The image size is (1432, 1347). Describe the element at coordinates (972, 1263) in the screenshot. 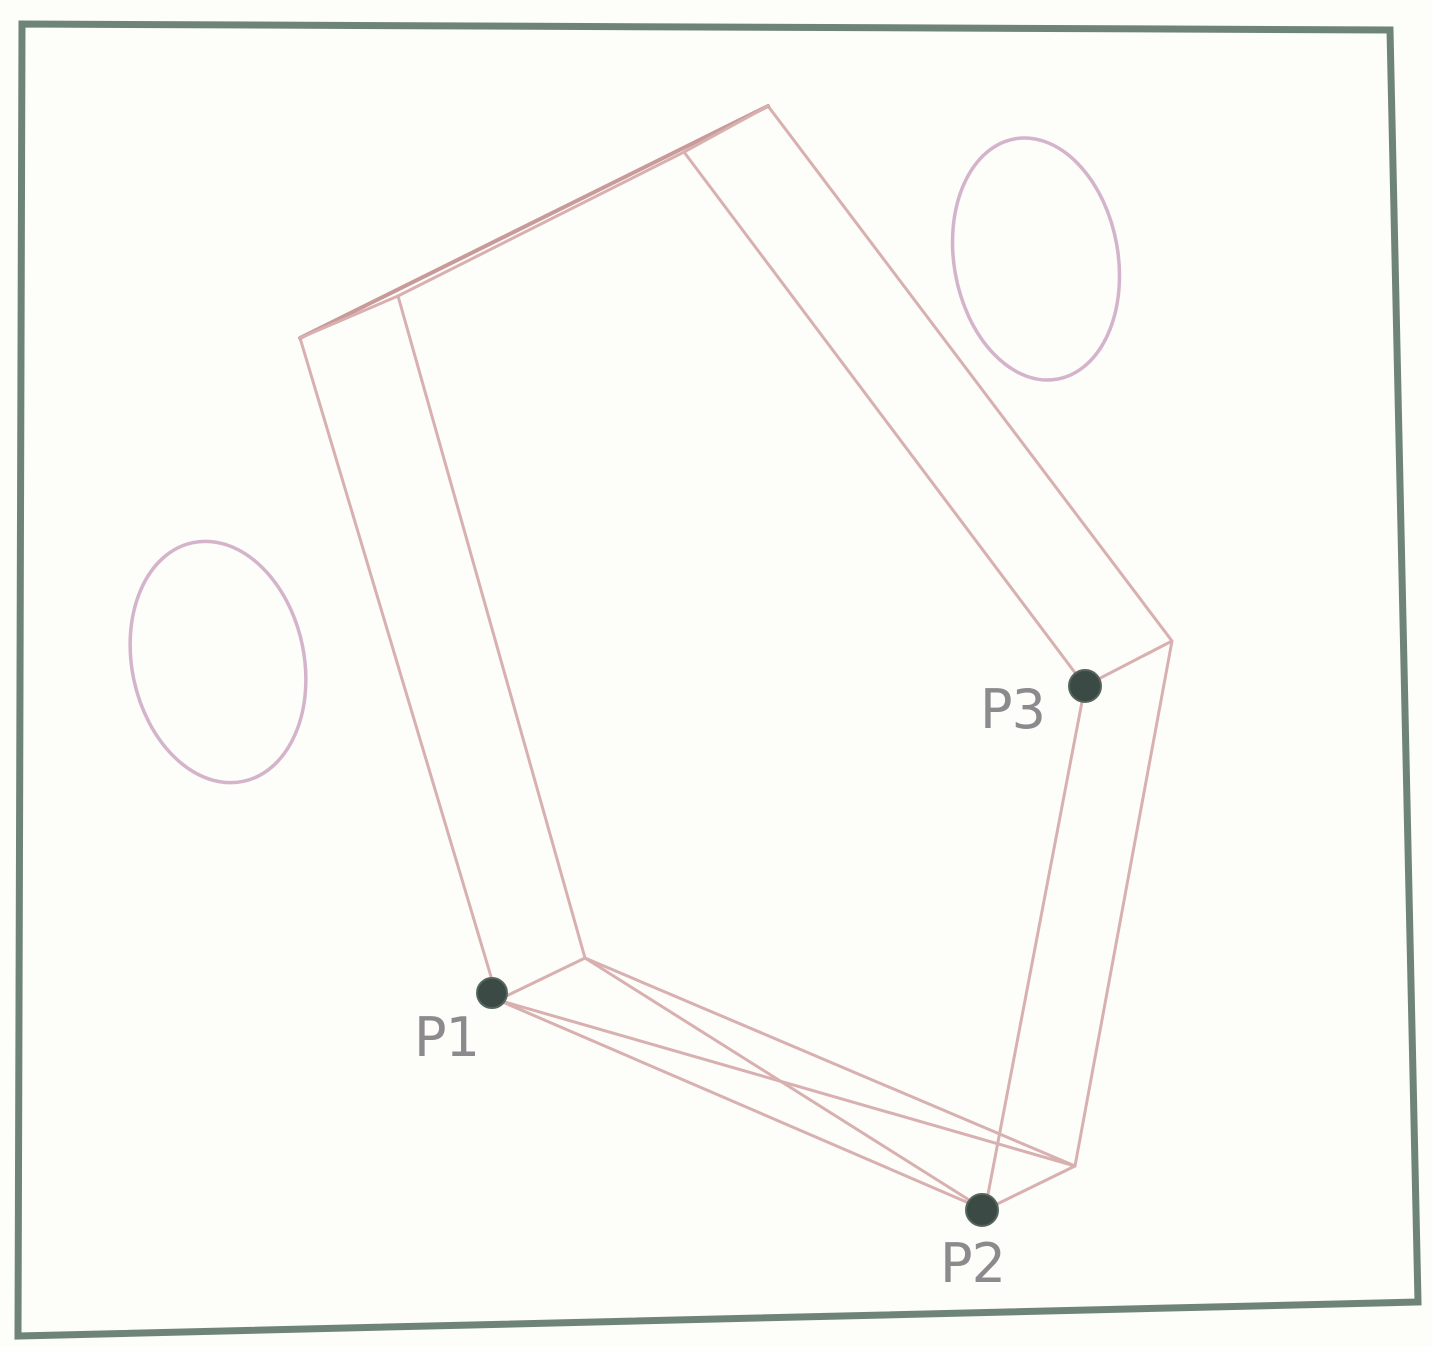

I see `label-p2: P2` at that location.